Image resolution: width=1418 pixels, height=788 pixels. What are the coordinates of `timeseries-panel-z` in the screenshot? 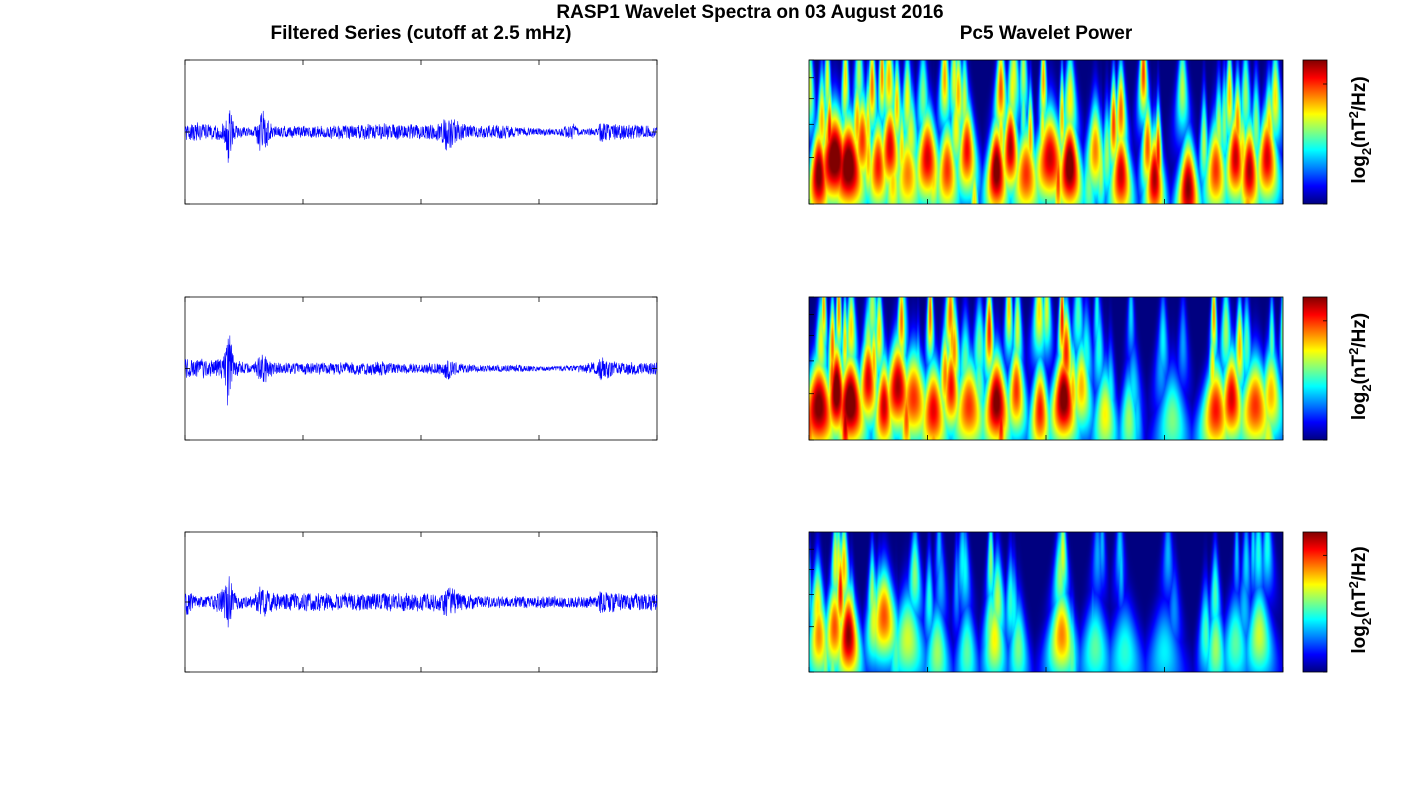 It's located at (421, 602).